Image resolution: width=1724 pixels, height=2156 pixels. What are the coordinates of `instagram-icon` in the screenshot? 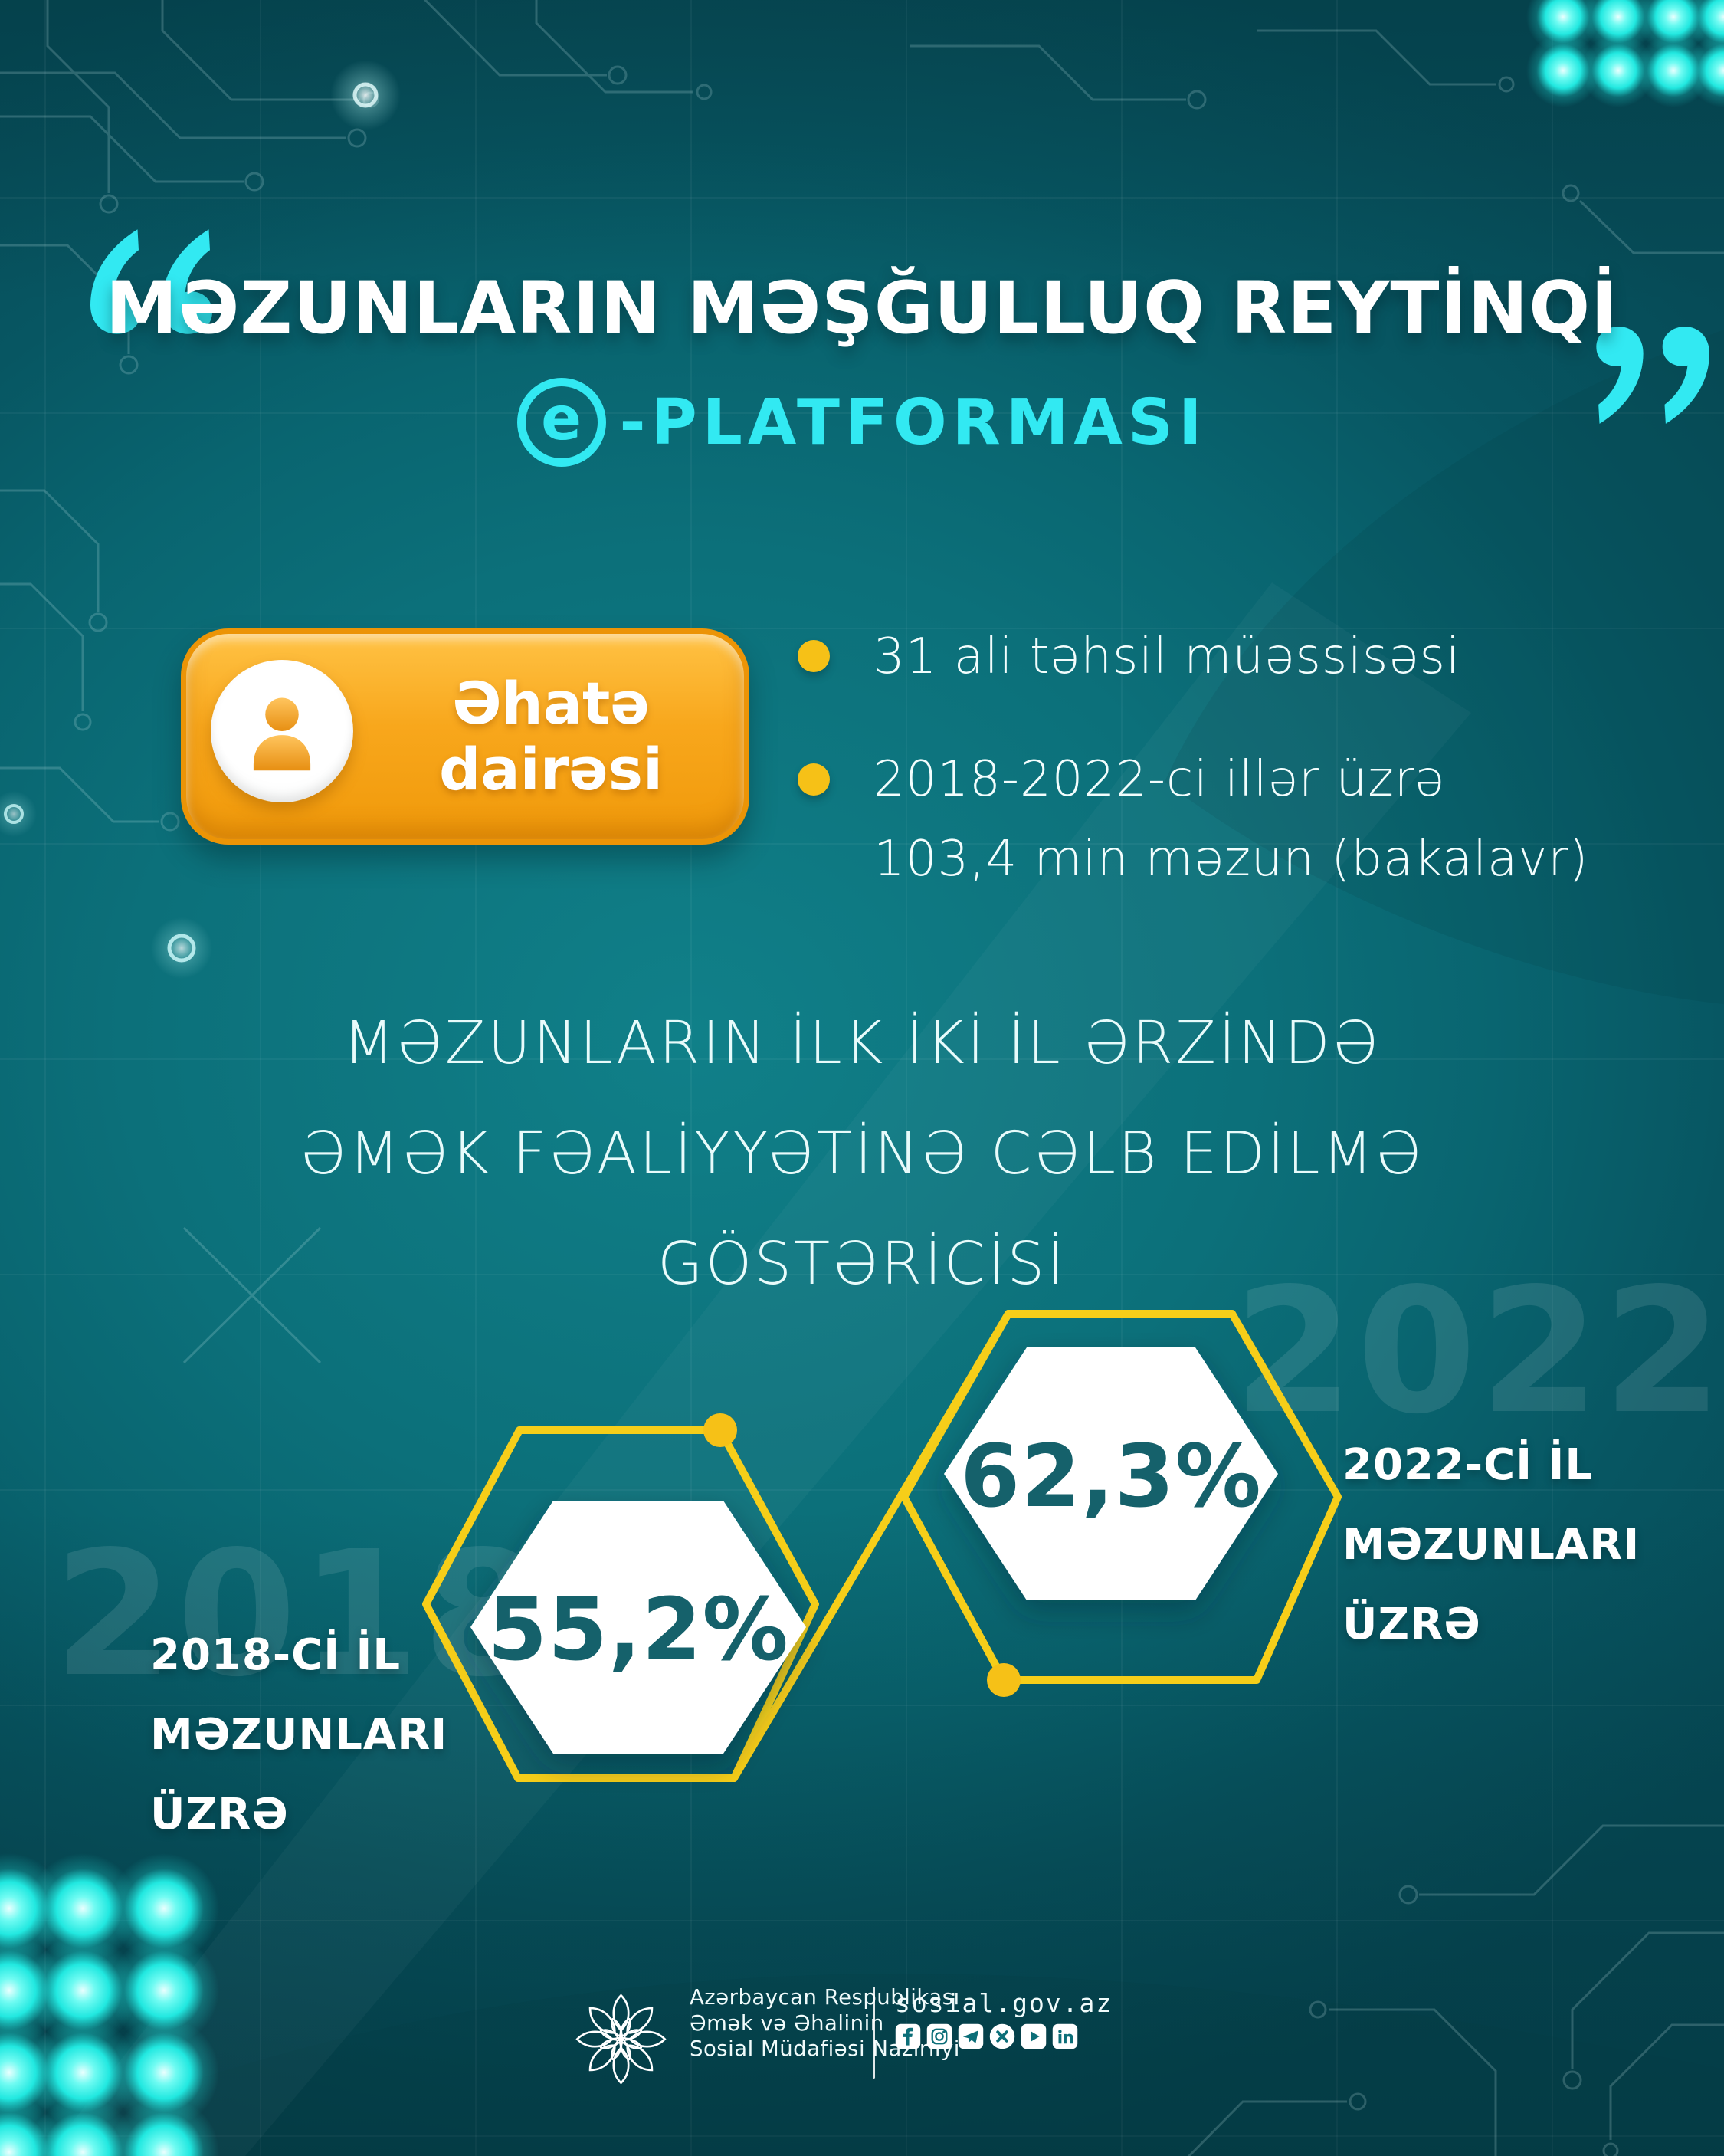 It's located at (939, 2036).